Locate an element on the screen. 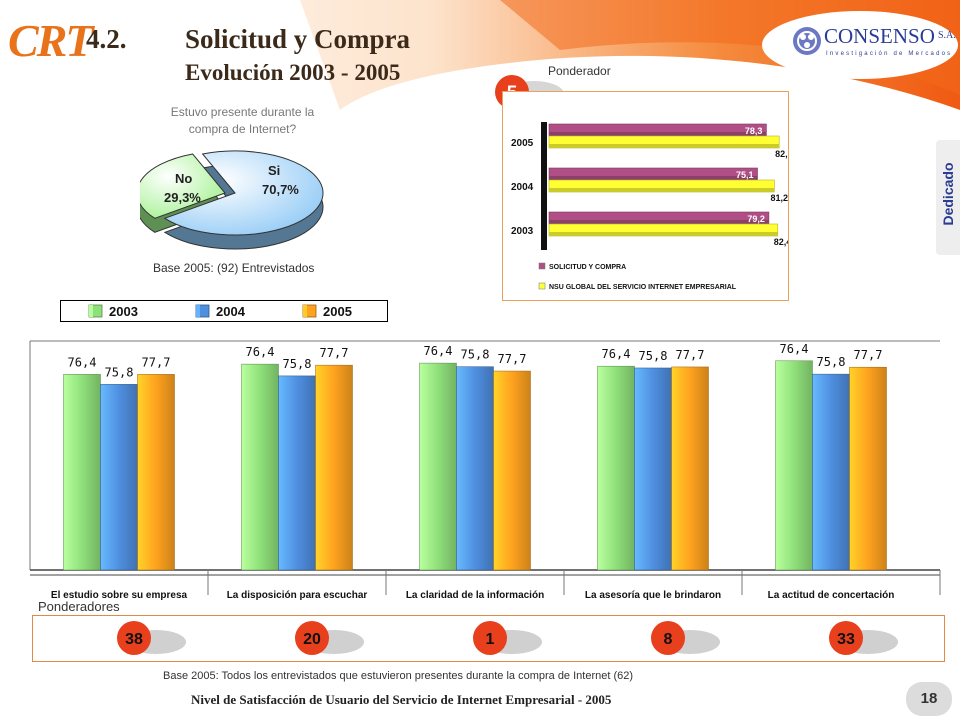  pie-chart: Si 70,7% No 29,3% is located at coordinates (232, 200).